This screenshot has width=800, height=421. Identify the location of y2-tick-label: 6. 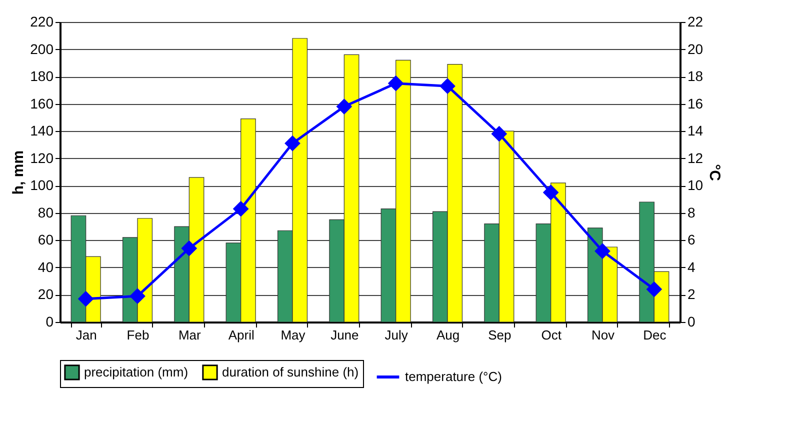
(692, 240).